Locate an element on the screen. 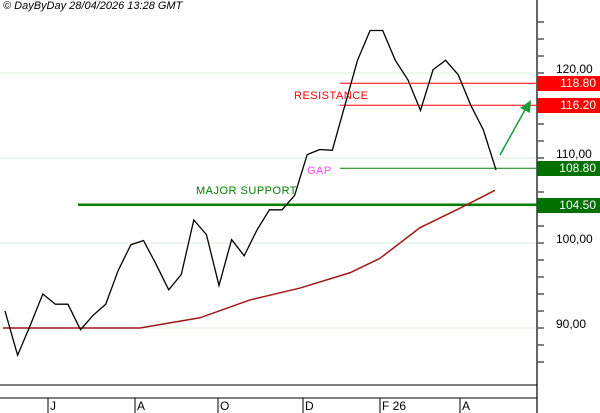  x-tick-label: F 26 is located at coordinates (394, 406).